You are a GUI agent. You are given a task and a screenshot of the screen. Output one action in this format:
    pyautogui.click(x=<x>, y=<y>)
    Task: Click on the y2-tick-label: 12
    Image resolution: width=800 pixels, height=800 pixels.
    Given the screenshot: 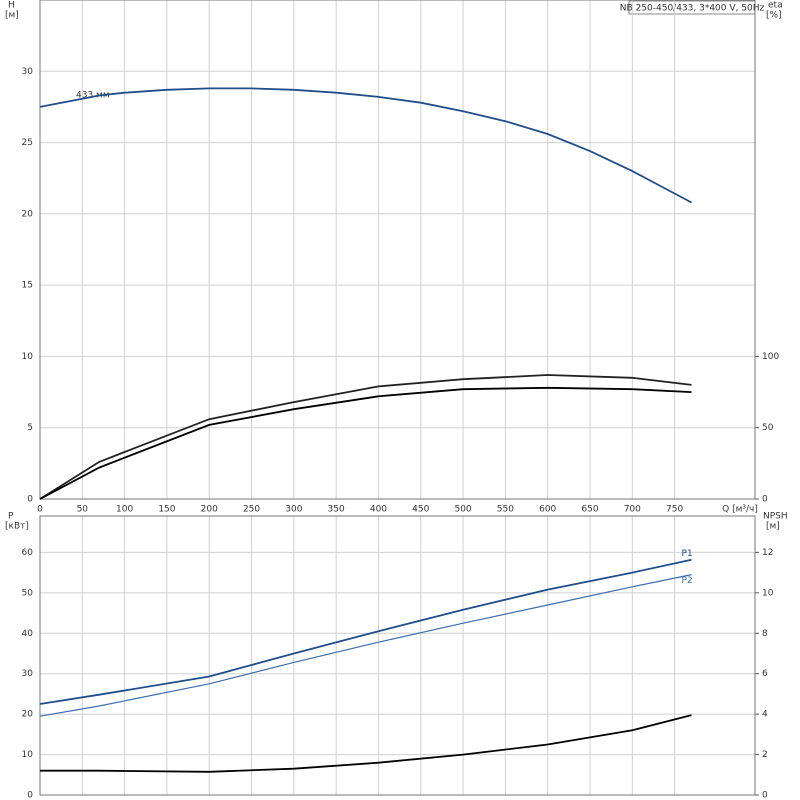 What is the action you would take?
    pyautogui.click(x=767, y=553)
    